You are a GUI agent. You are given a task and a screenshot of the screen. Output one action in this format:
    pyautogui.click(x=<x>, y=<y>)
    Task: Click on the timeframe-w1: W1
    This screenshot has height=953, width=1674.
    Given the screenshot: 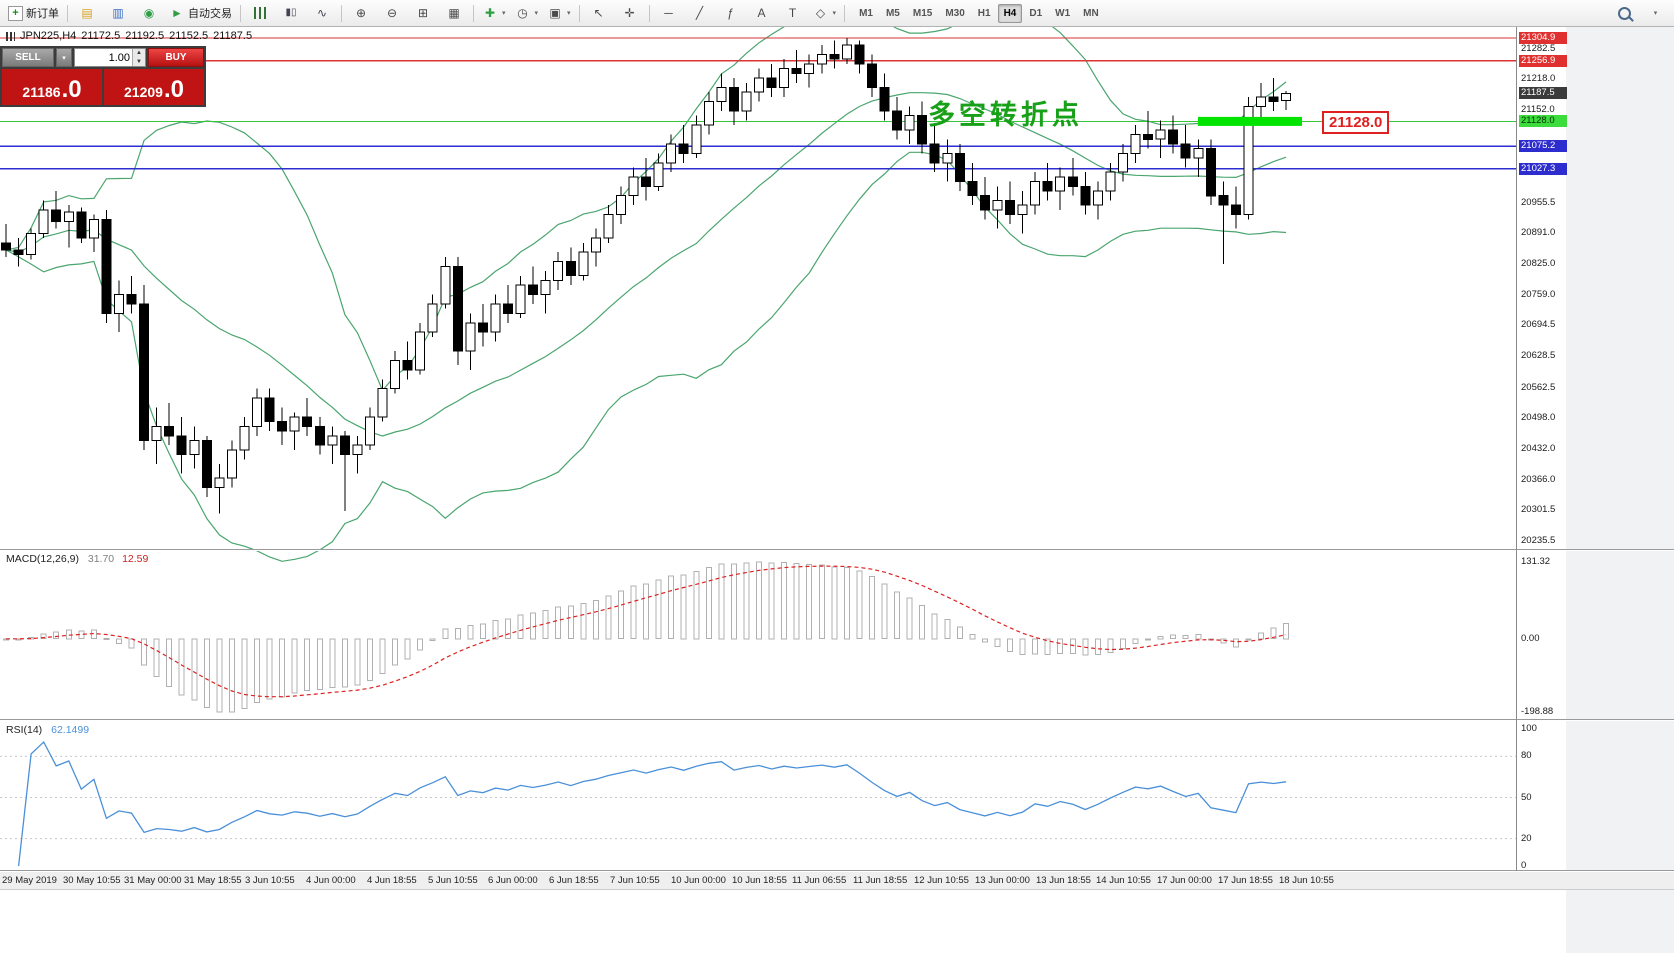 What is the action you would take?
    pyautogui.click(x=1063, y=13)
    